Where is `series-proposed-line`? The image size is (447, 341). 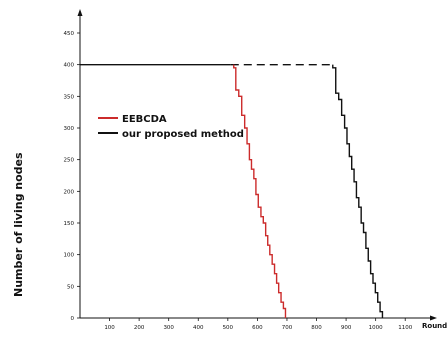
series-proposed-line is located at coordinates (358, 191).